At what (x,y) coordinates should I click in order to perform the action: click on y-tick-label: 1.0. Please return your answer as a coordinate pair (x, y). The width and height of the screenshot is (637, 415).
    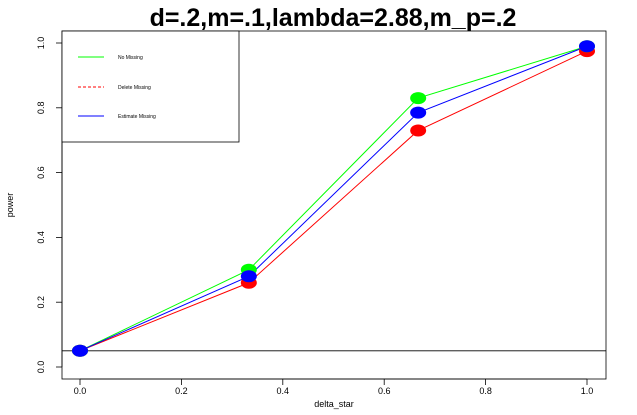
    Looking at the image, I should click on (41, 43).